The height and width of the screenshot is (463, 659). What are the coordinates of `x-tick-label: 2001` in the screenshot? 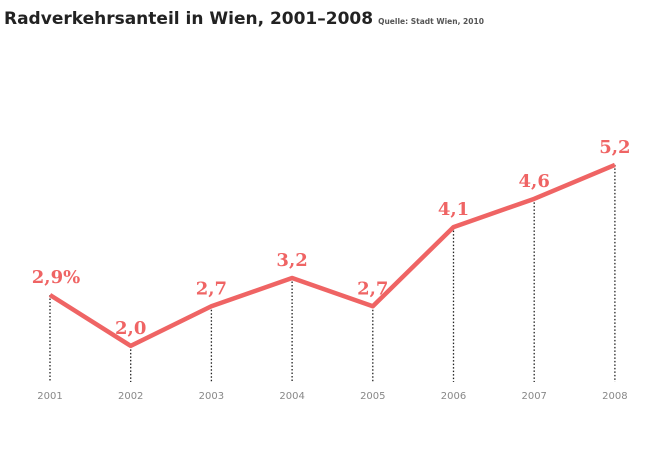 It's located at (49, 396).